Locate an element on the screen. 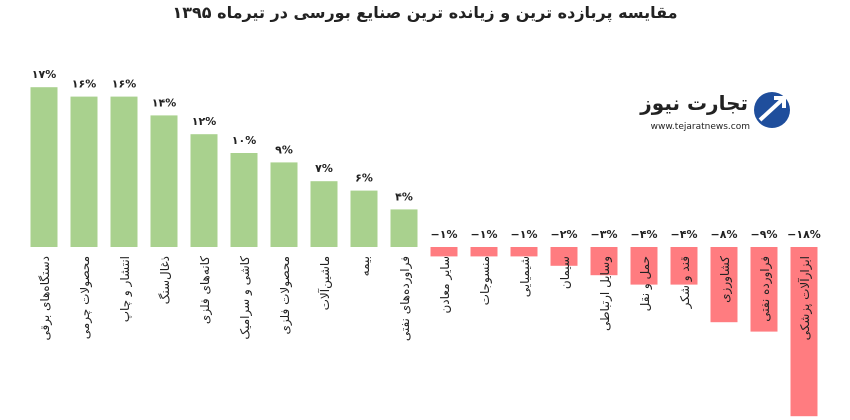 This screenshot has width=850, height=420. category-label: سایر معادن is located at coordinates (445, 285).